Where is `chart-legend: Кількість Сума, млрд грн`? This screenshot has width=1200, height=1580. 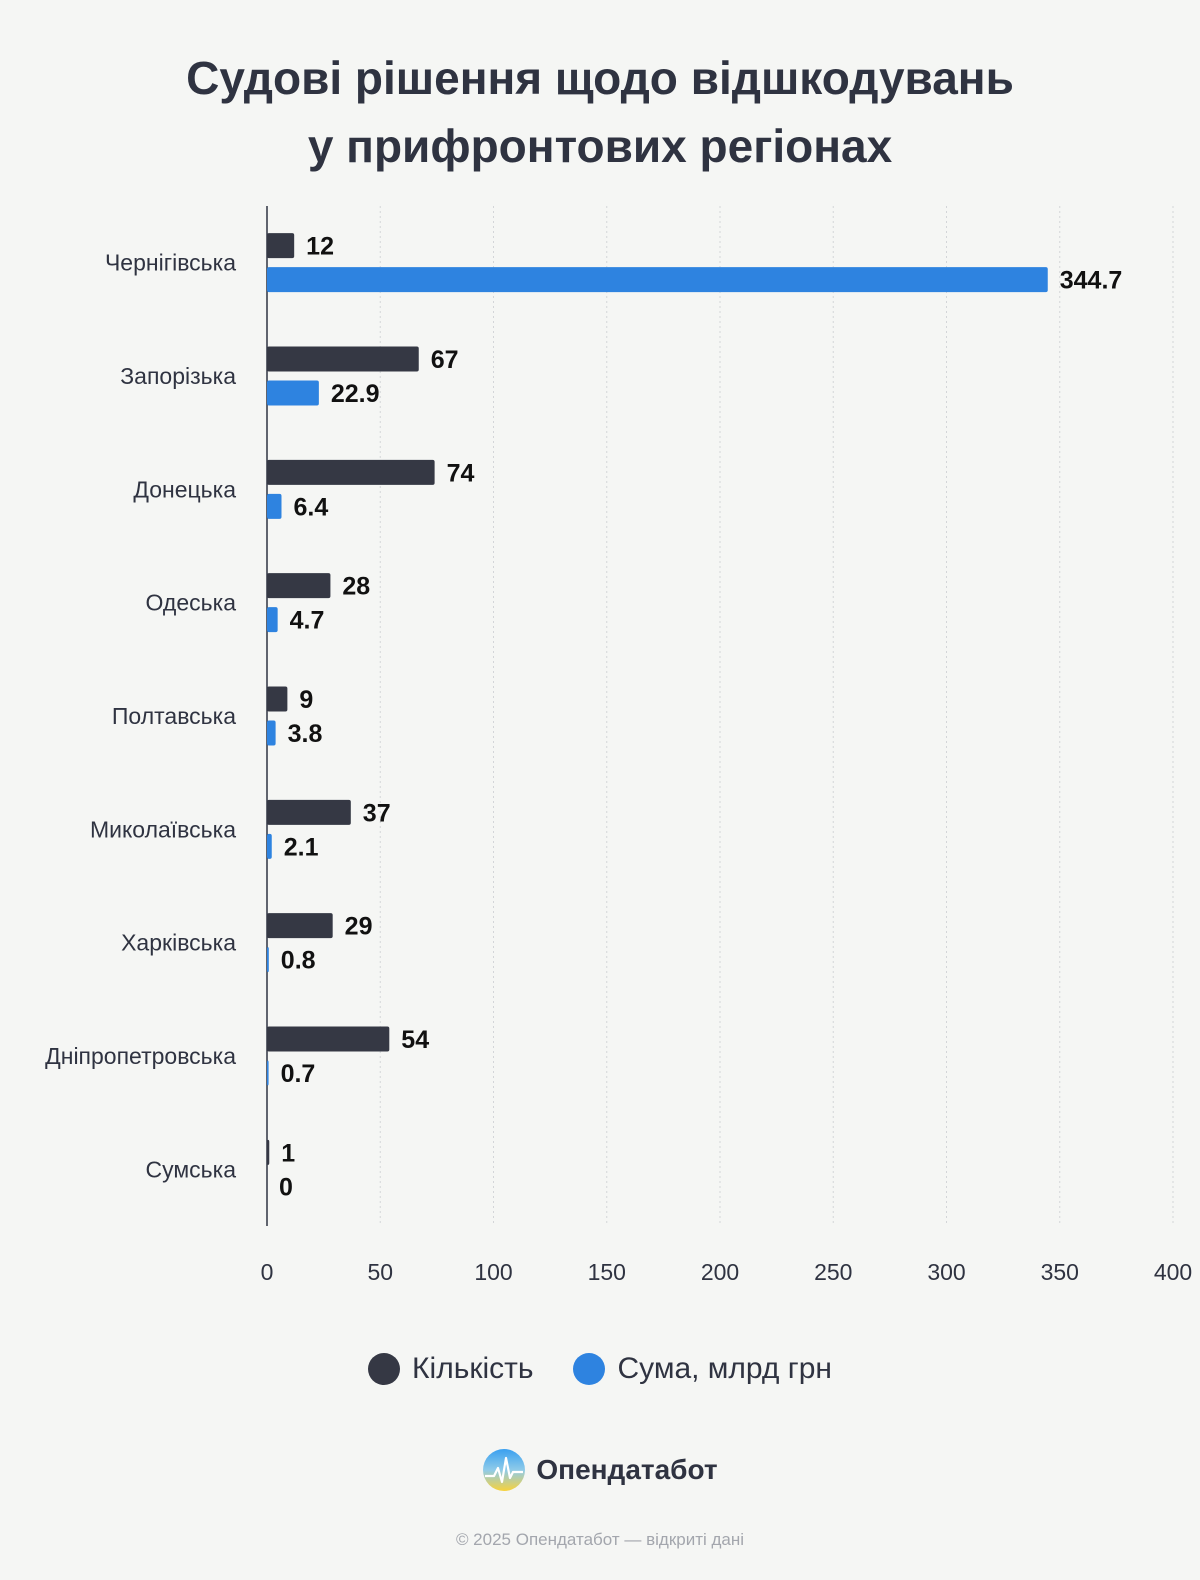
chart-legend: Кількість Сума, млрд грн is located at coordinates (600, 1369).